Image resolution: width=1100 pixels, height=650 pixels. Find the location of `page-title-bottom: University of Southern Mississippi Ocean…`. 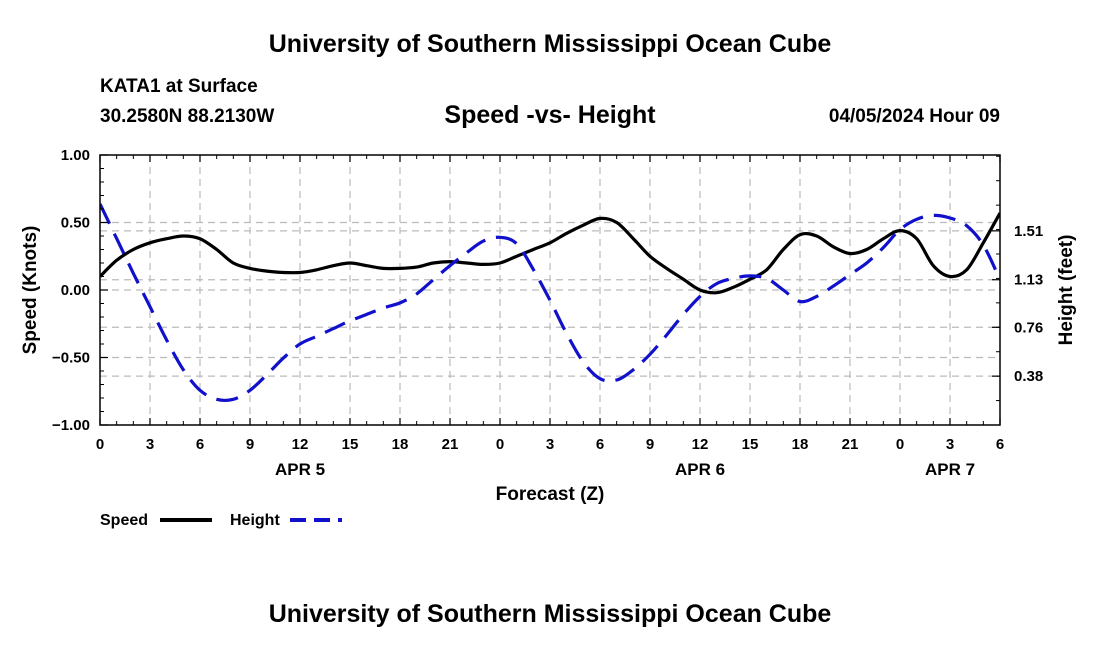

page-title-bottom: University of Southern Mississippi Ocean… is located at coordinates (550, 614).